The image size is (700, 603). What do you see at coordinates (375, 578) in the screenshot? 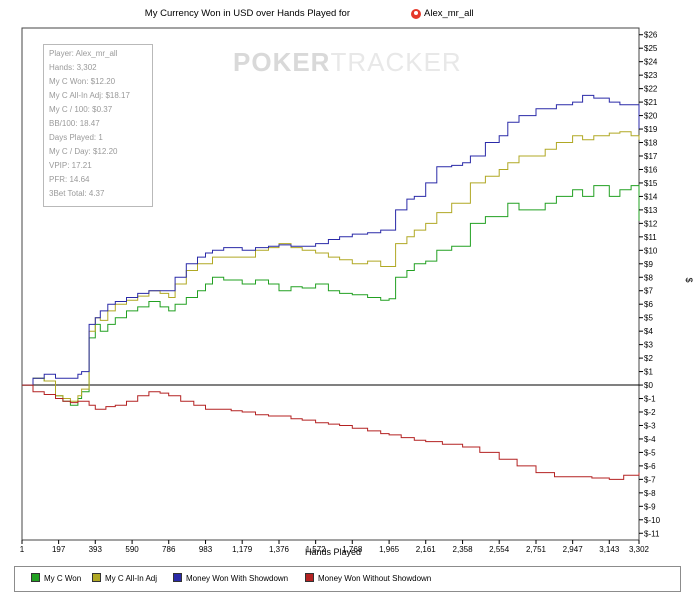
I see `legend-label: Money Won Without Showdown` at bounding box center [375, 578].